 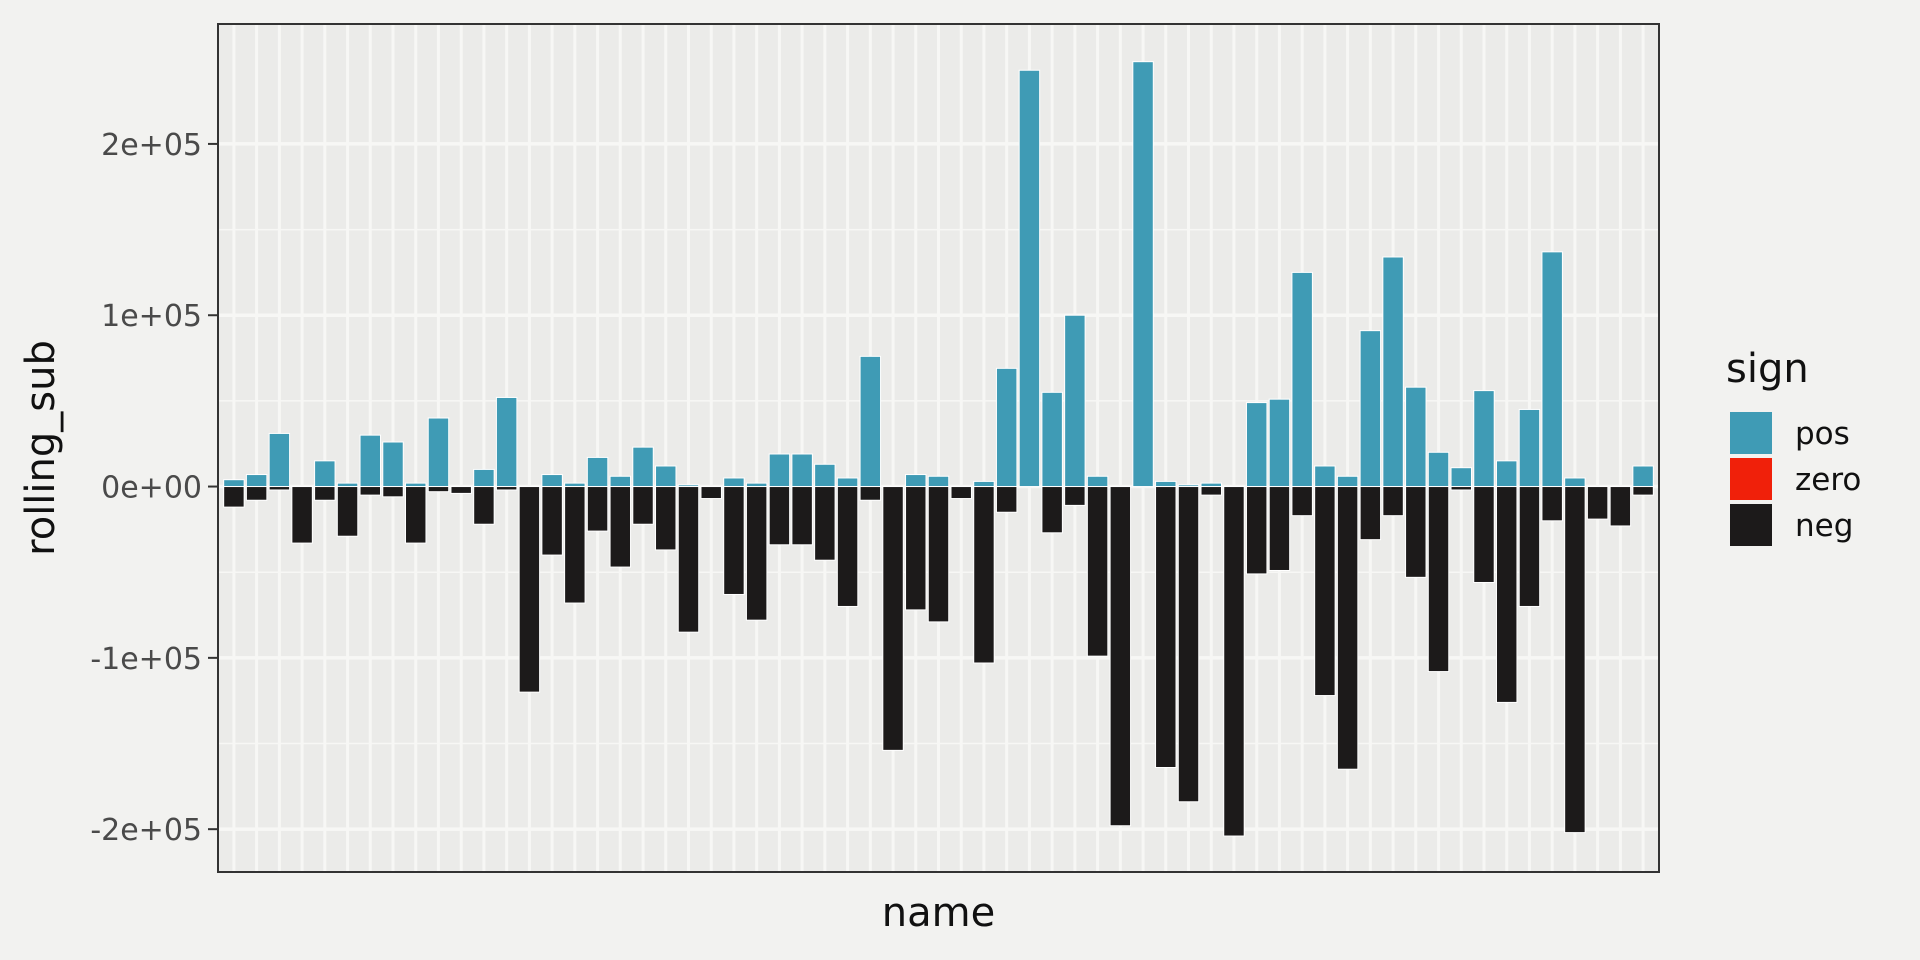 I want to click on y-tick-label: -2e+05, so click(x=146, y=830).